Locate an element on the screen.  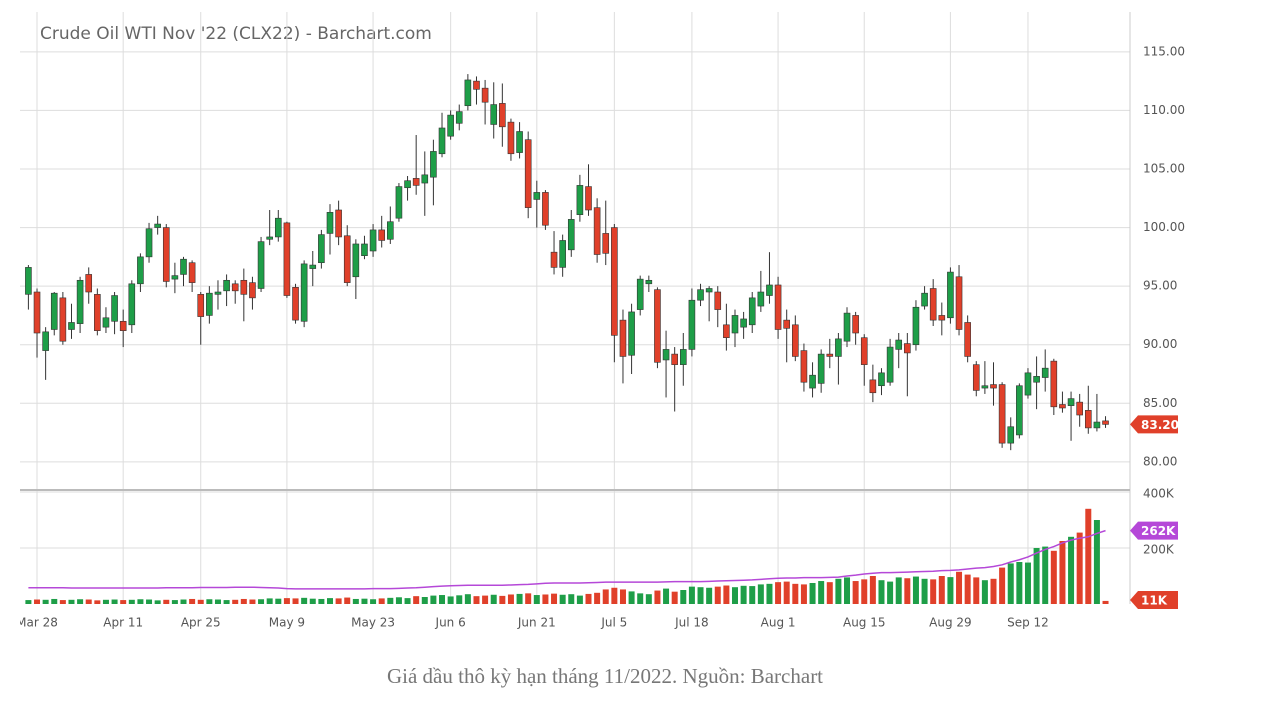
x-tick-label: Aug 29 is located at coordinates (950, 623).